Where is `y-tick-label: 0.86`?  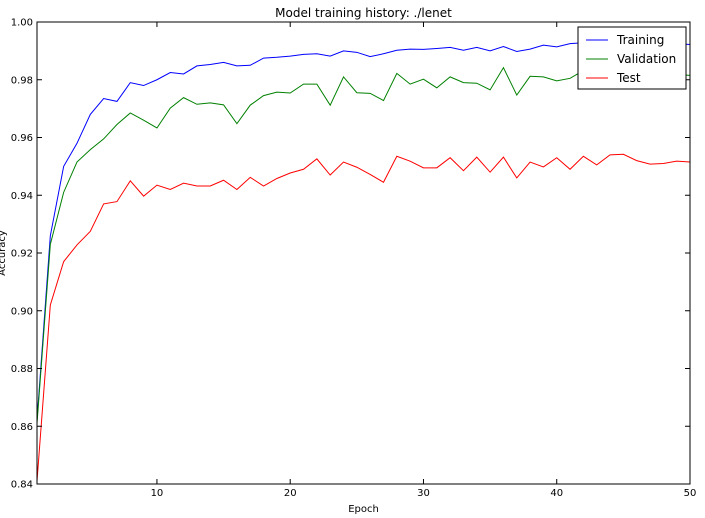
y-tick-label: 0.86 is located at coordinates (22, 427).